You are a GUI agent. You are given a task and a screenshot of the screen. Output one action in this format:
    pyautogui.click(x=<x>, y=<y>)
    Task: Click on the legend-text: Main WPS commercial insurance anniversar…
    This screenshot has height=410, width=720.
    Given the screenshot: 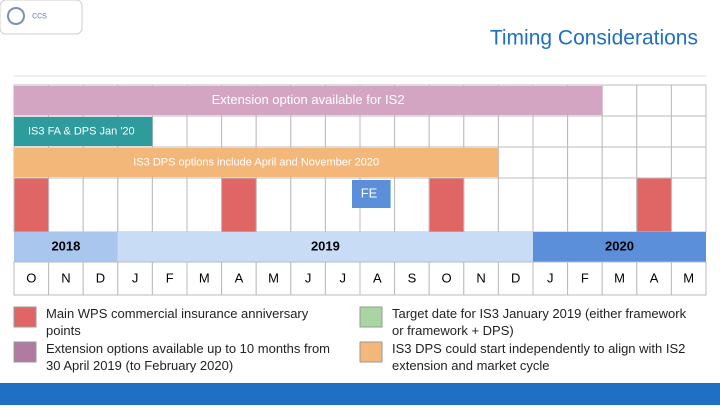 What is the action you would take?
    pyautogui.click(x=177, y=322)
    